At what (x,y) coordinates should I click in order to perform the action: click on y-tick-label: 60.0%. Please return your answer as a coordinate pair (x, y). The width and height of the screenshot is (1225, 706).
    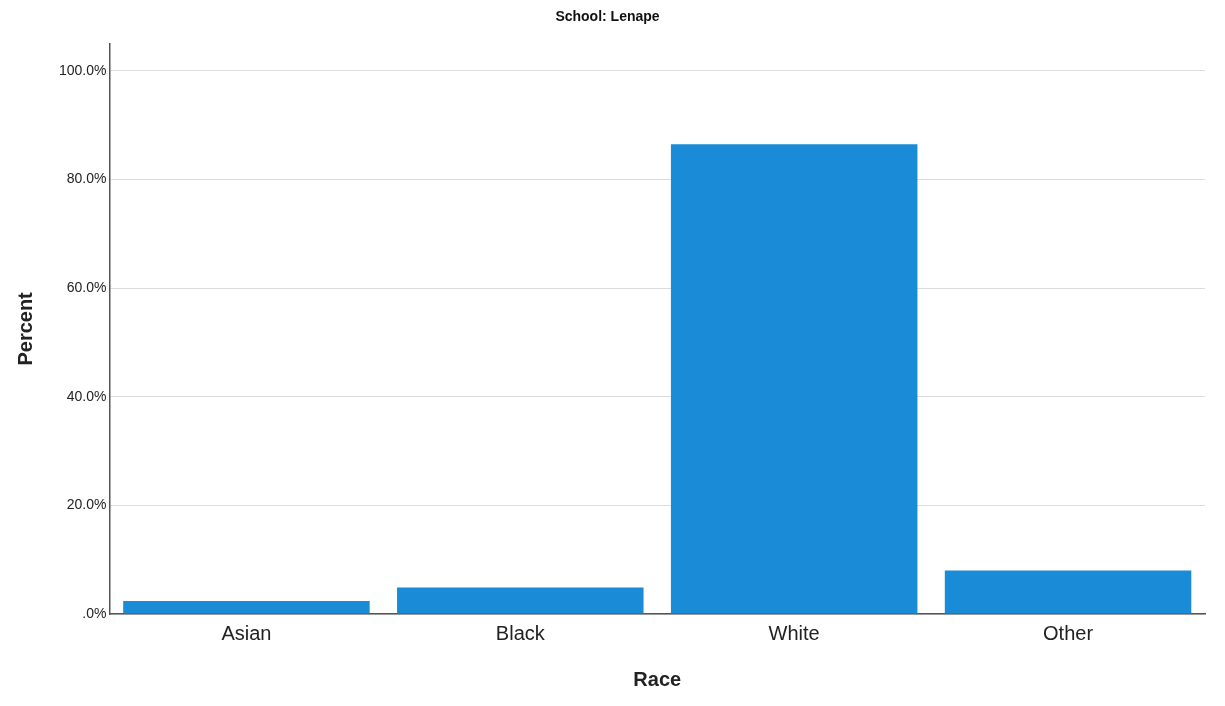
    Looking at the image, I should click on (86, 287).